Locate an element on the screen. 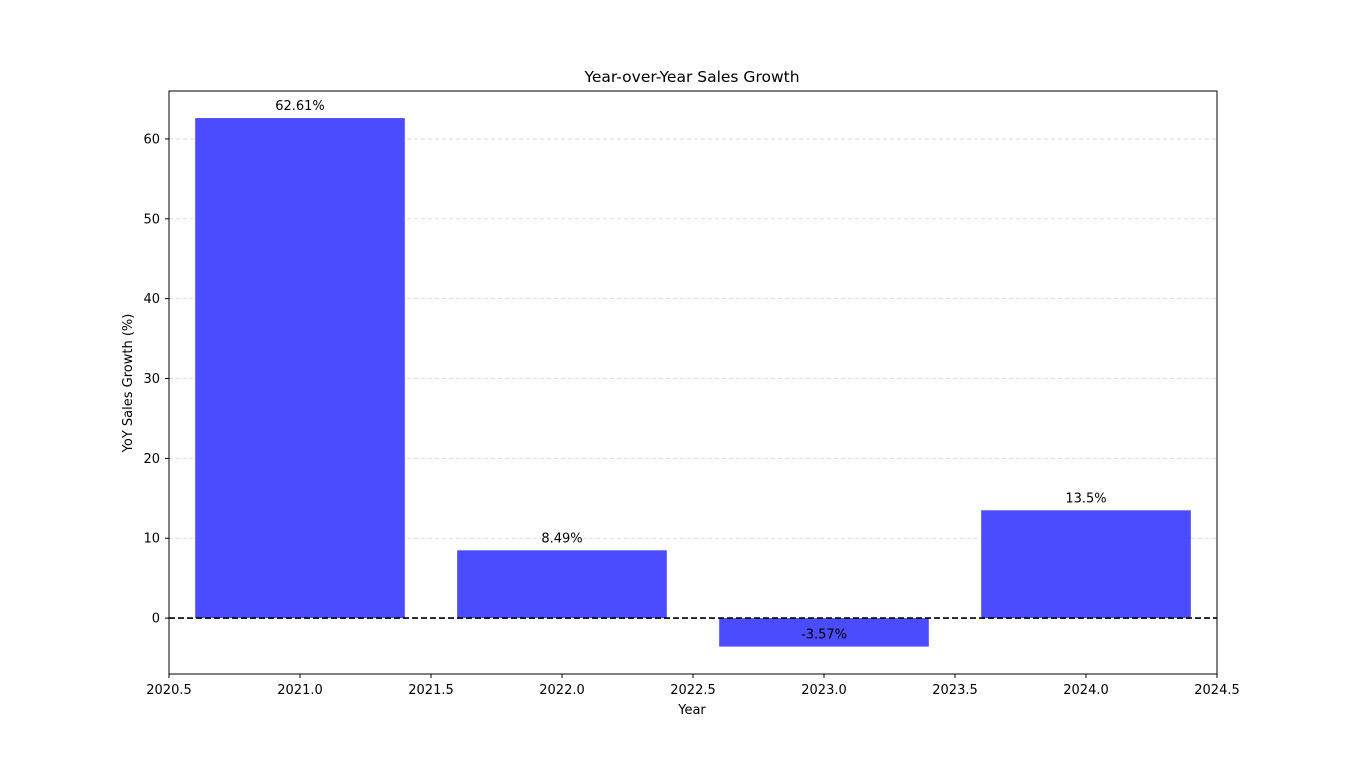 The height and width of the screenshot is (761, 1352). y-tick-label-0: 0 is located at coordinates (156, 619).